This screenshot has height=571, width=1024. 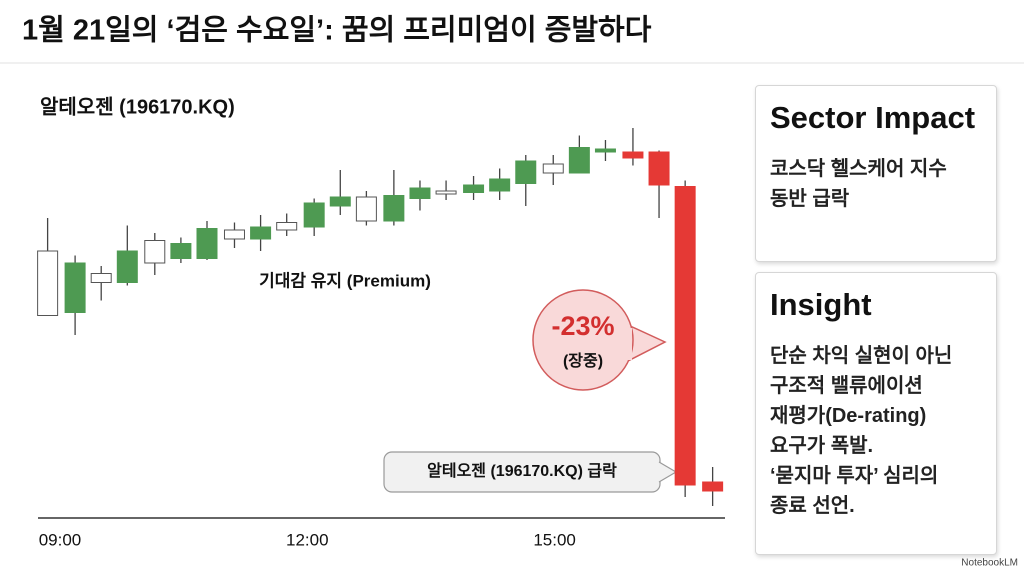 What do you see at coordinates (821, 304) in the screenshot?
I see `panel-title: Insight` at bounding box center [821, 304].